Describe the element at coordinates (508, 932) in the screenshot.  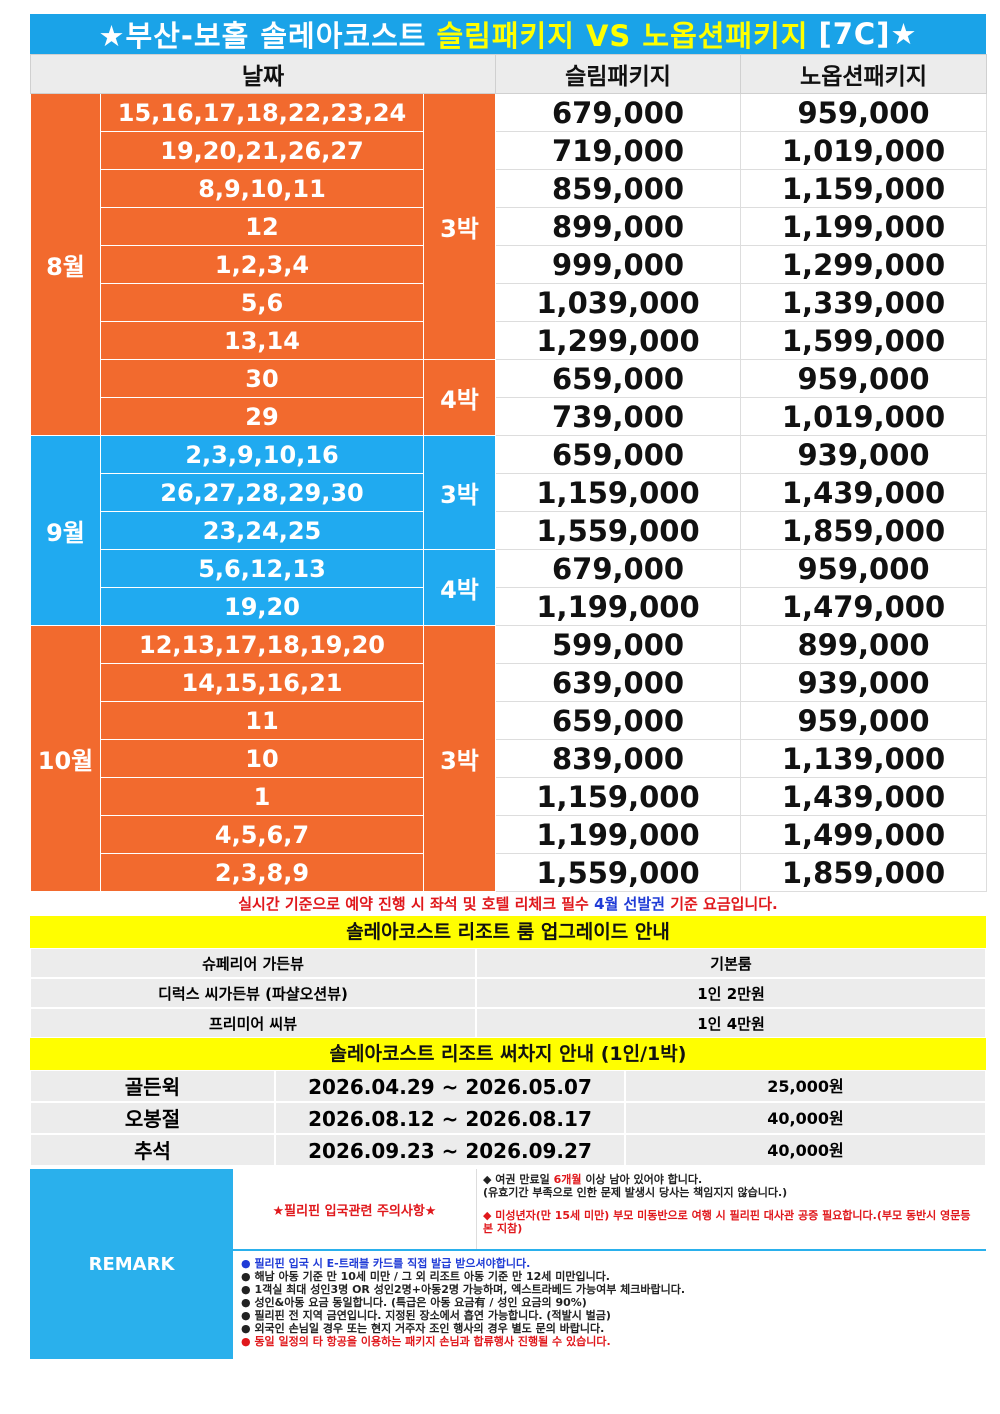
I see `upgrade-title: 솔레아코스트 리조트 룸 업그레이드 안내` at that location.